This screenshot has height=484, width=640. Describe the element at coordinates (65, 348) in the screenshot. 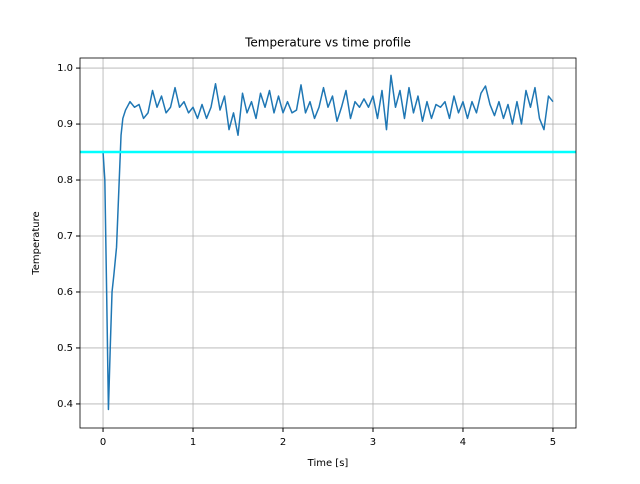

I see `y-tick-label: 0.5` at that location.